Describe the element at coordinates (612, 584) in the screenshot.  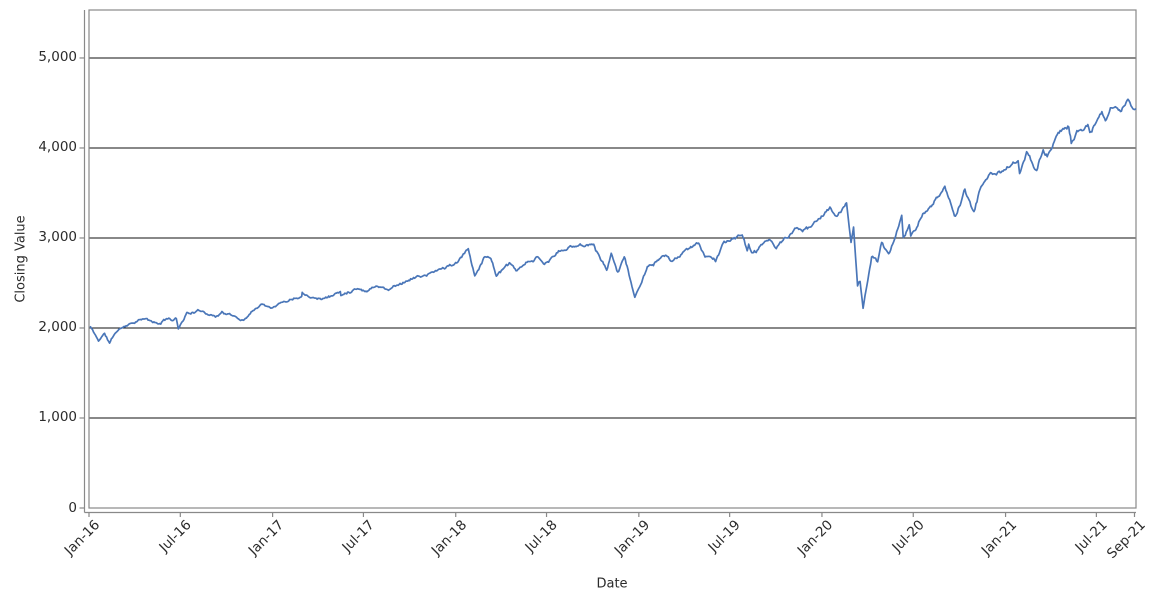
I see `x-axis-label: Date` at that location.